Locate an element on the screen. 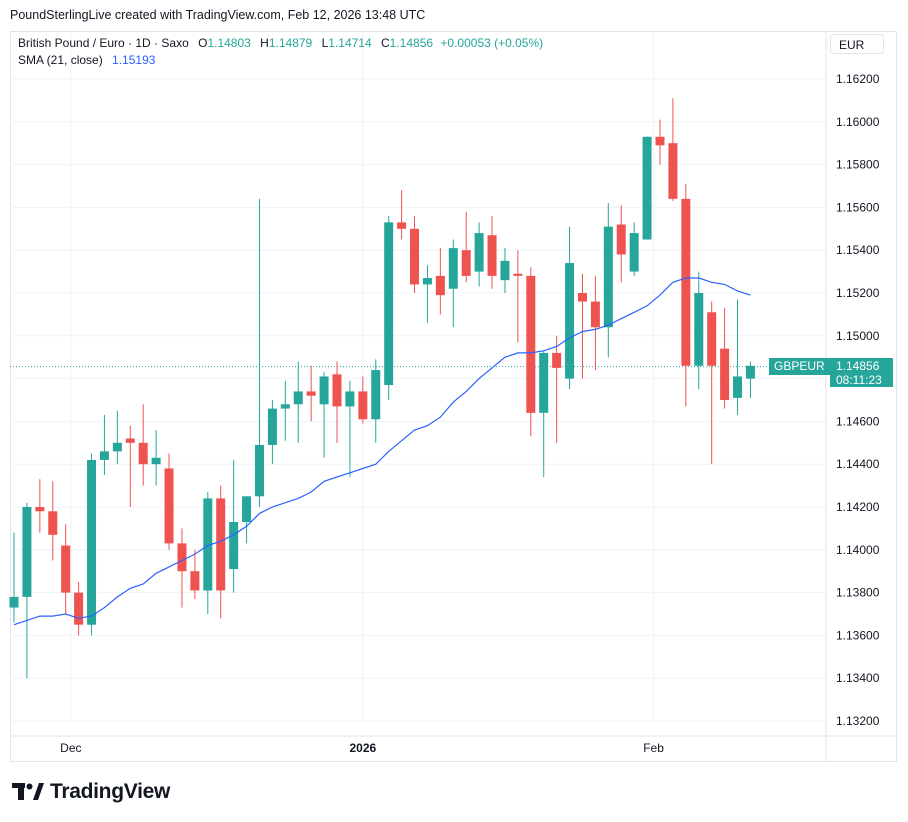 Image resolution: width=908 pixels, height=822 pixels. last-price-value: 1.14856 is located at coordinates (858, 366).